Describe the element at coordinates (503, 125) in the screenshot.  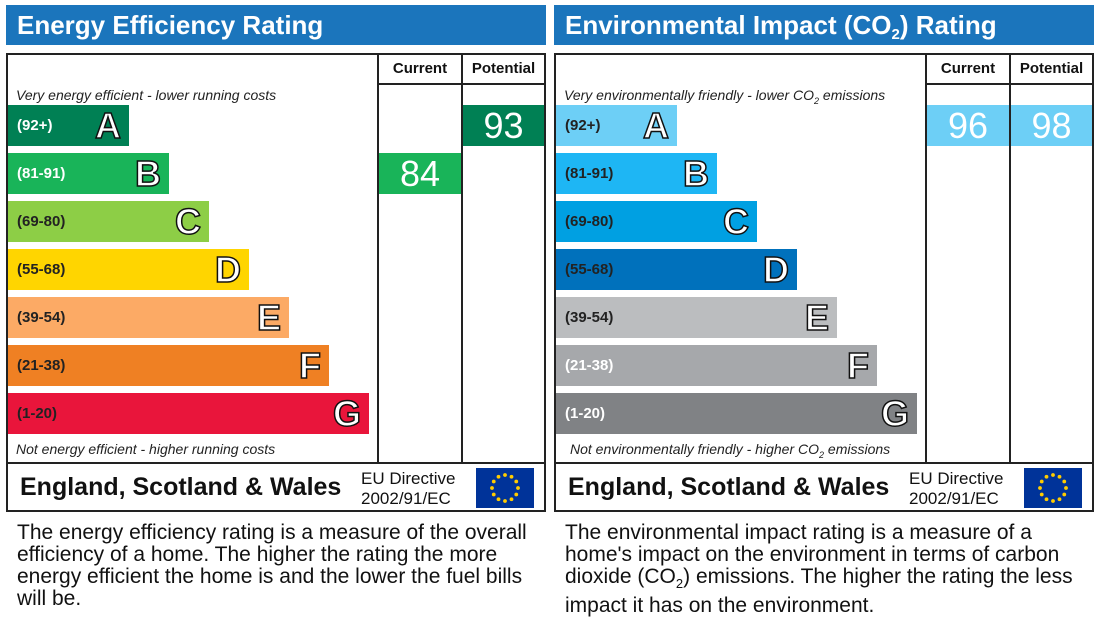
I see `potential-rating-score: 93` at that location.